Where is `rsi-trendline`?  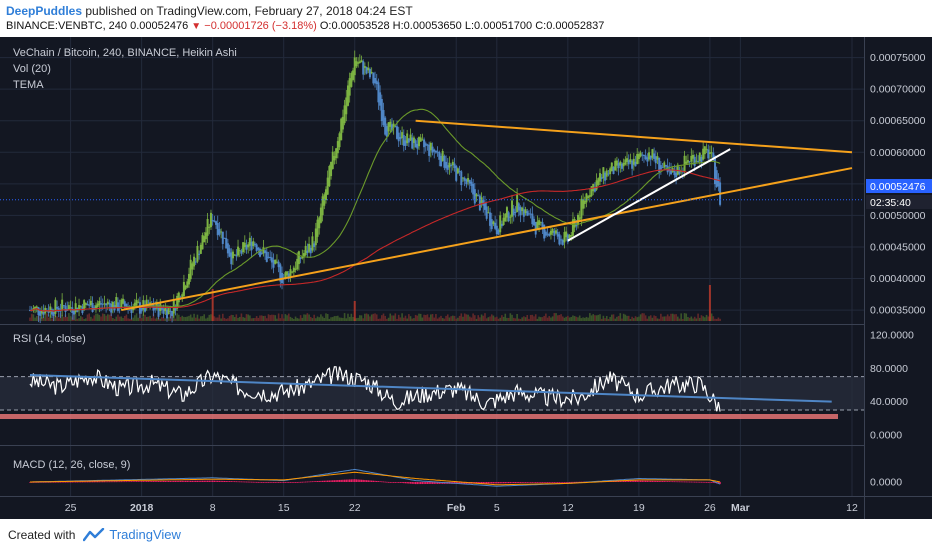
rsi-trendline is located at coordinates (430, 388).